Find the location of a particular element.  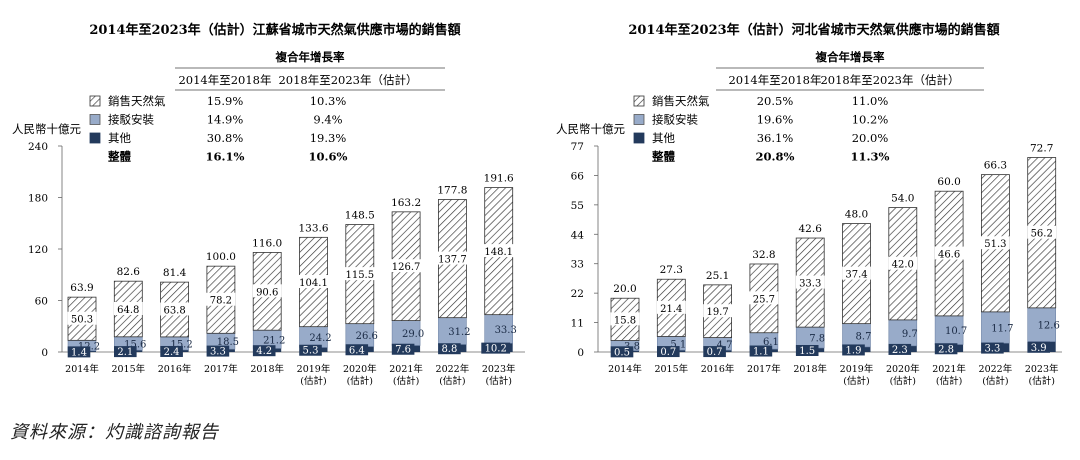

cagr-value-total-1: 16.1% is located at coordinates (225, 157).